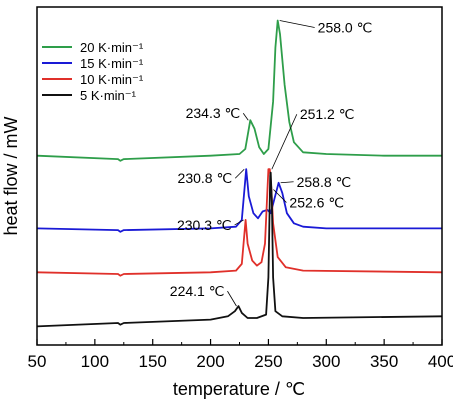 The height and width of the screenshot is (402, 453). I want to click on x-tick-label-250: 250, so click(268, 361).